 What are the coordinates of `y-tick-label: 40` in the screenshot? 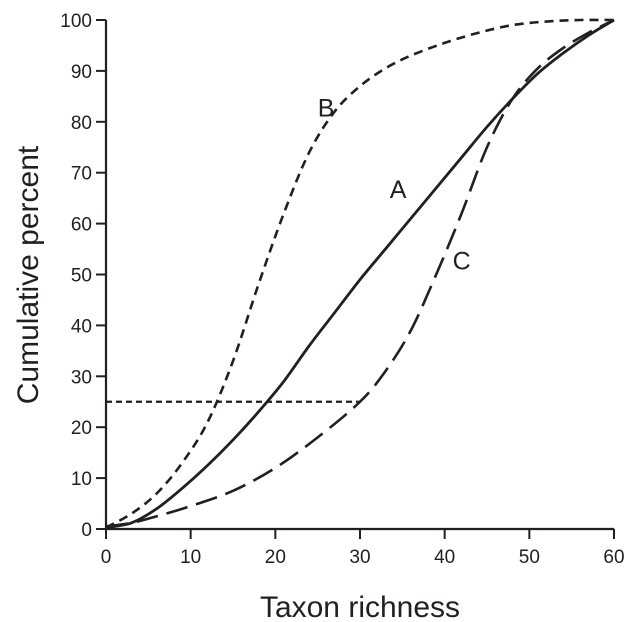 It's located at (81, 326).